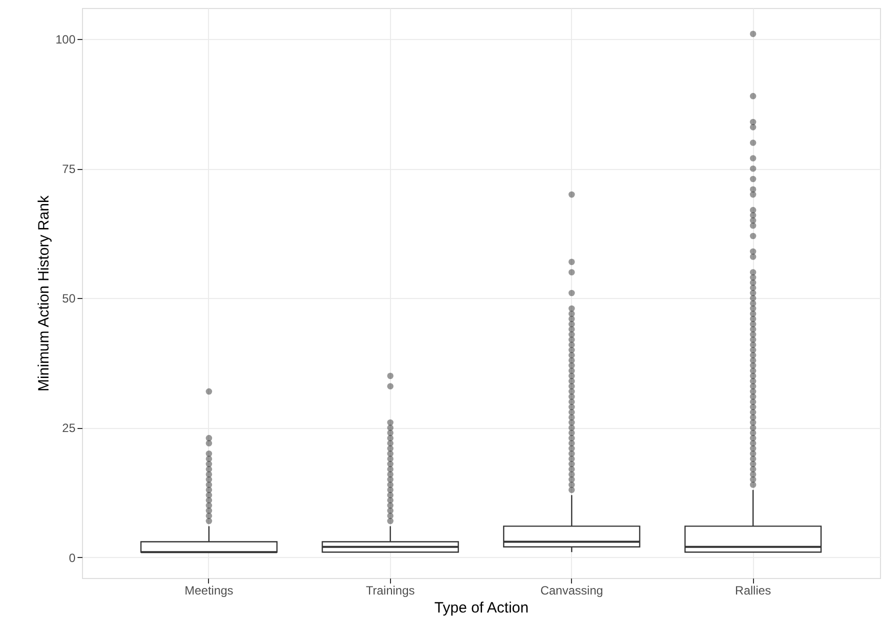  What do you see at coordinates (69, 169) in the screenshot?
I see `y-tick-label: 75` at bounding box center [69, 169].